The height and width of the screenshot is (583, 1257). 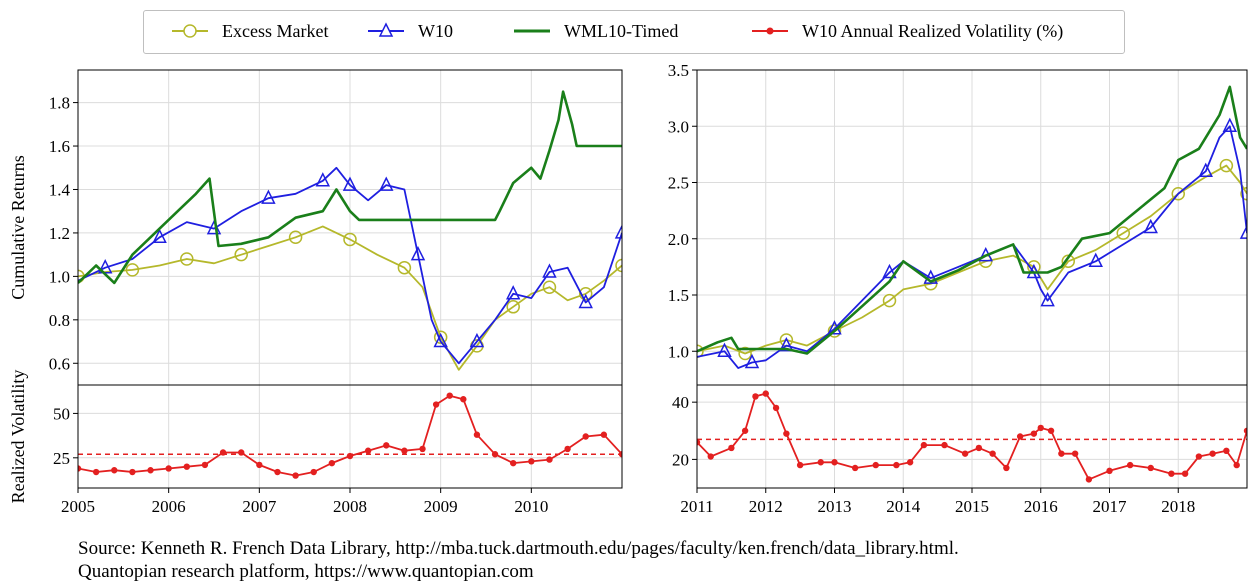 I want to click on series-w10, so click(x=350, y=265).